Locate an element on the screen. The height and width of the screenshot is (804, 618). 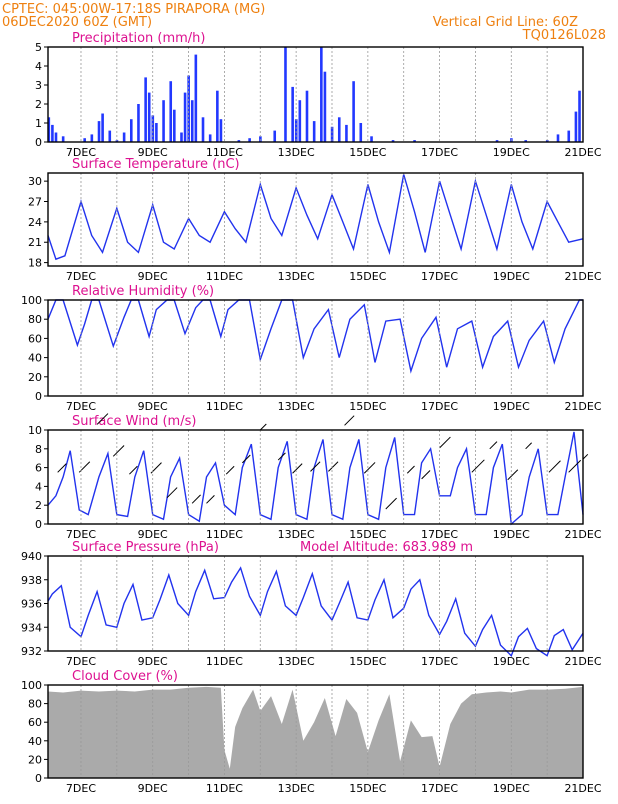
series-line is located at coordinates (315, 611).